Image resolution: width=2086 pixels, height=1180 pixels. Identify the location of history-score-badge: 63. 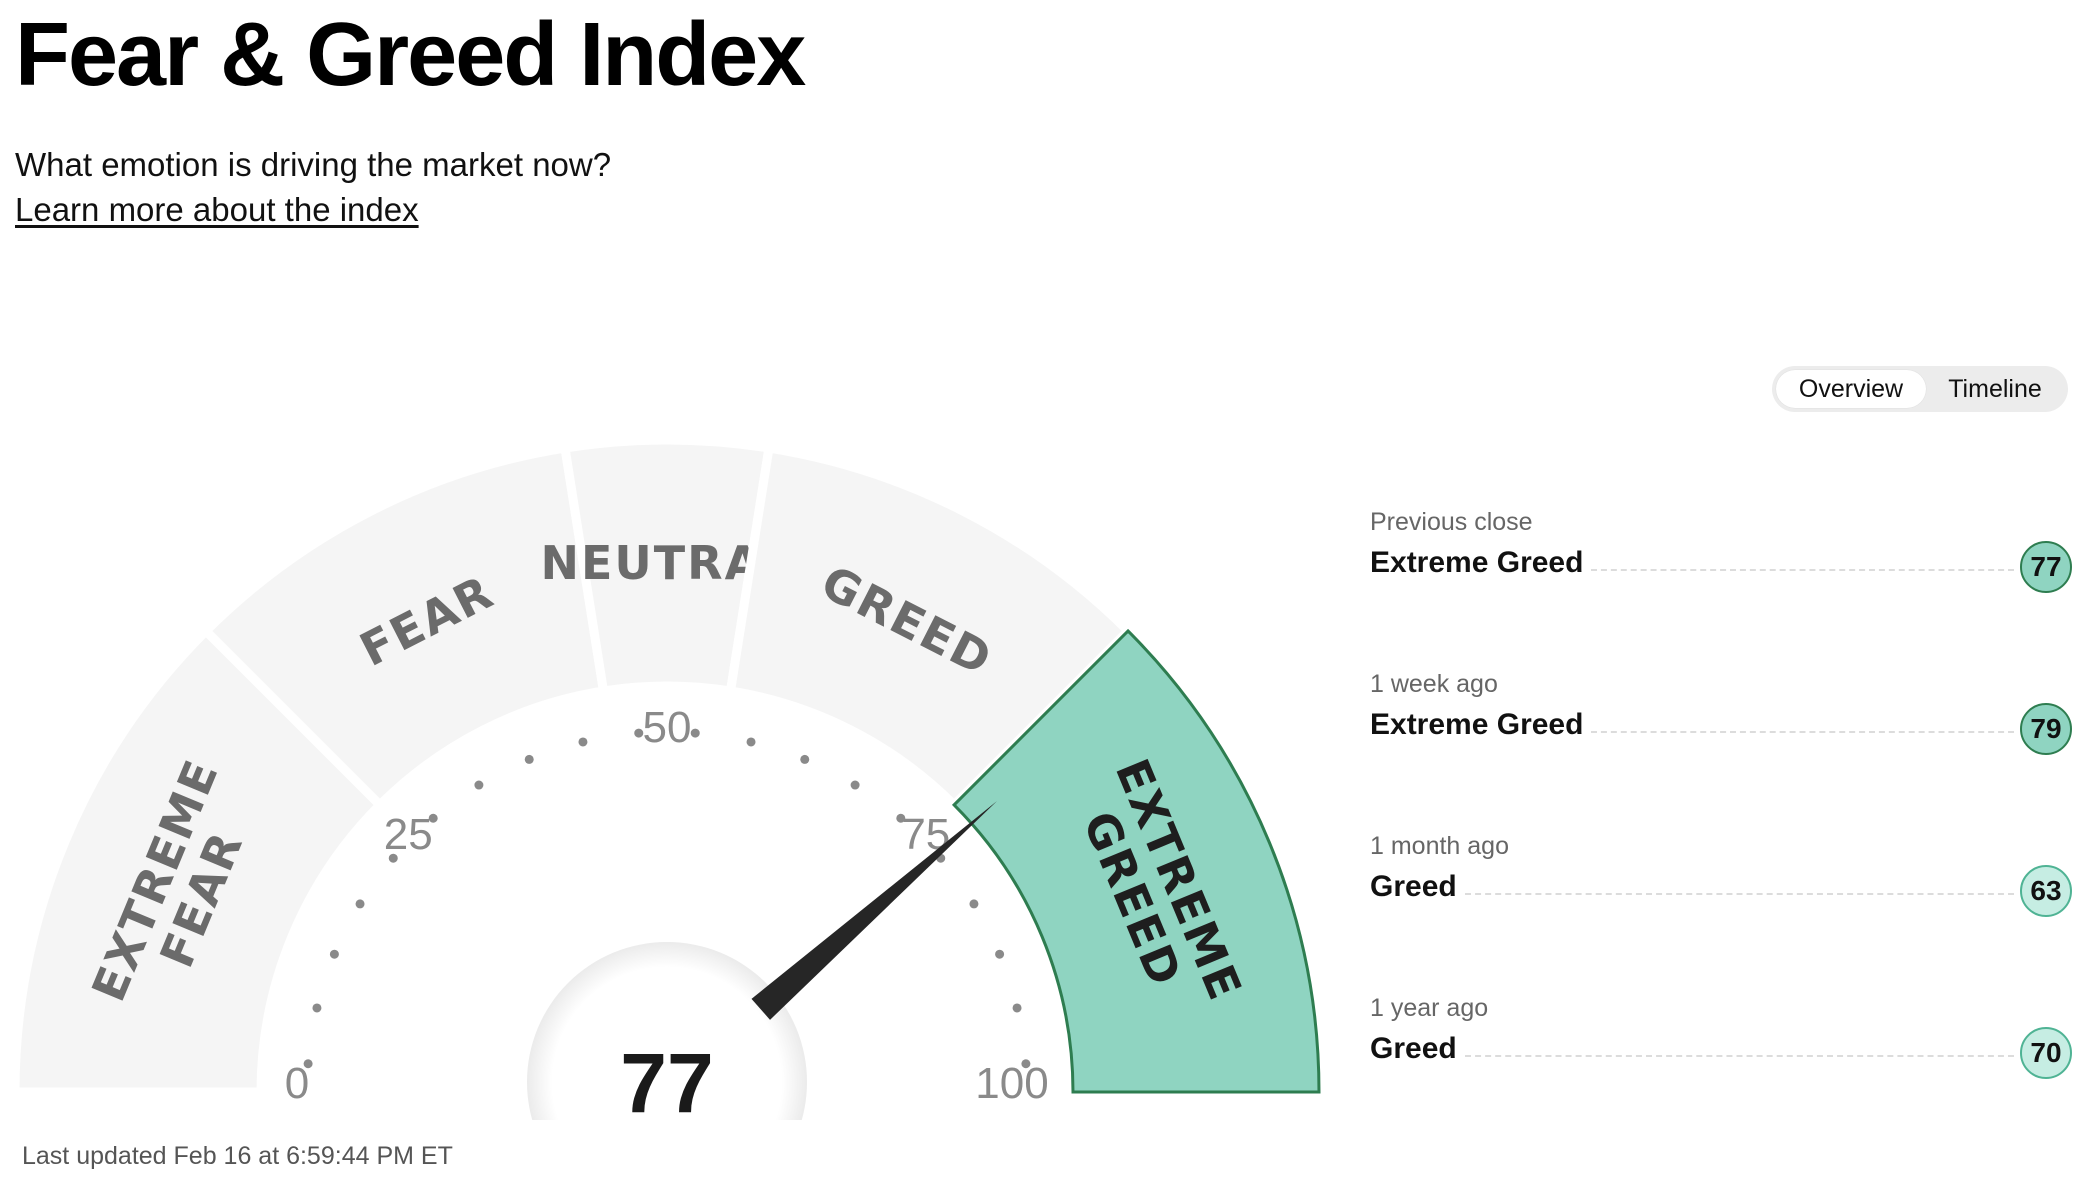
(2046, 891).